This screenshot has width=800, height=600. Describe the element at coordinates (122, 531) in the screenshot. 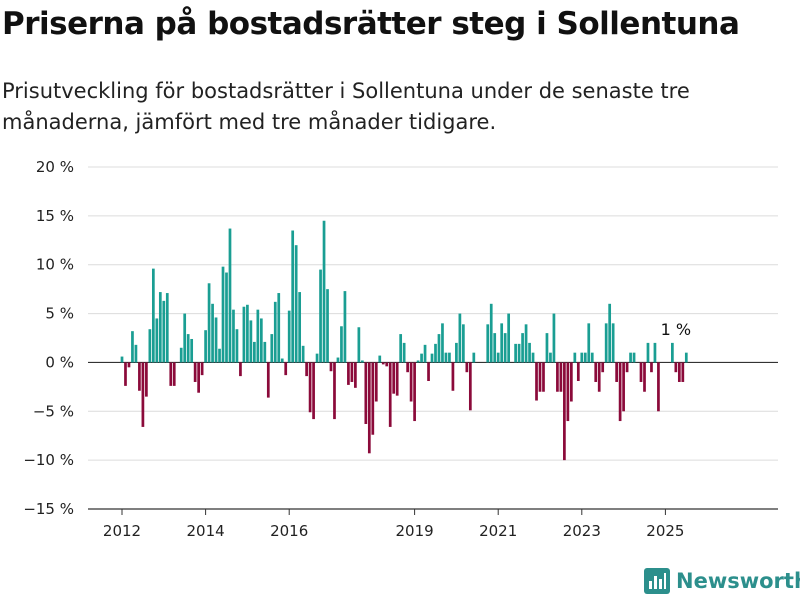

I see `x-tick-label: 2012` at that location.